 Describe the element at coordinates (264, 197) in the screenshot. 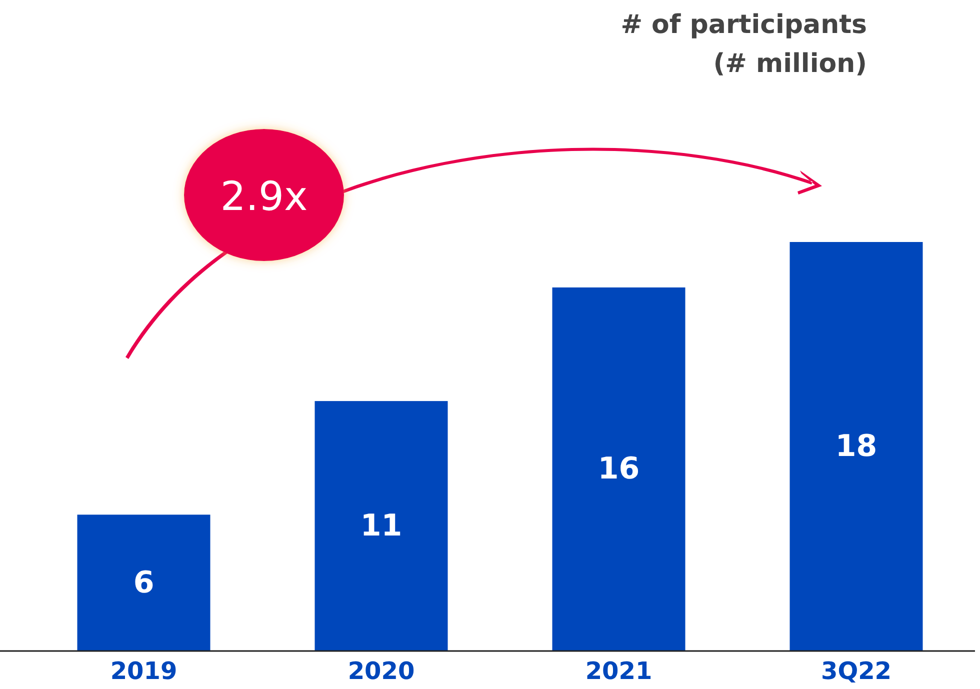

I see `text: 2.9x` at that location.